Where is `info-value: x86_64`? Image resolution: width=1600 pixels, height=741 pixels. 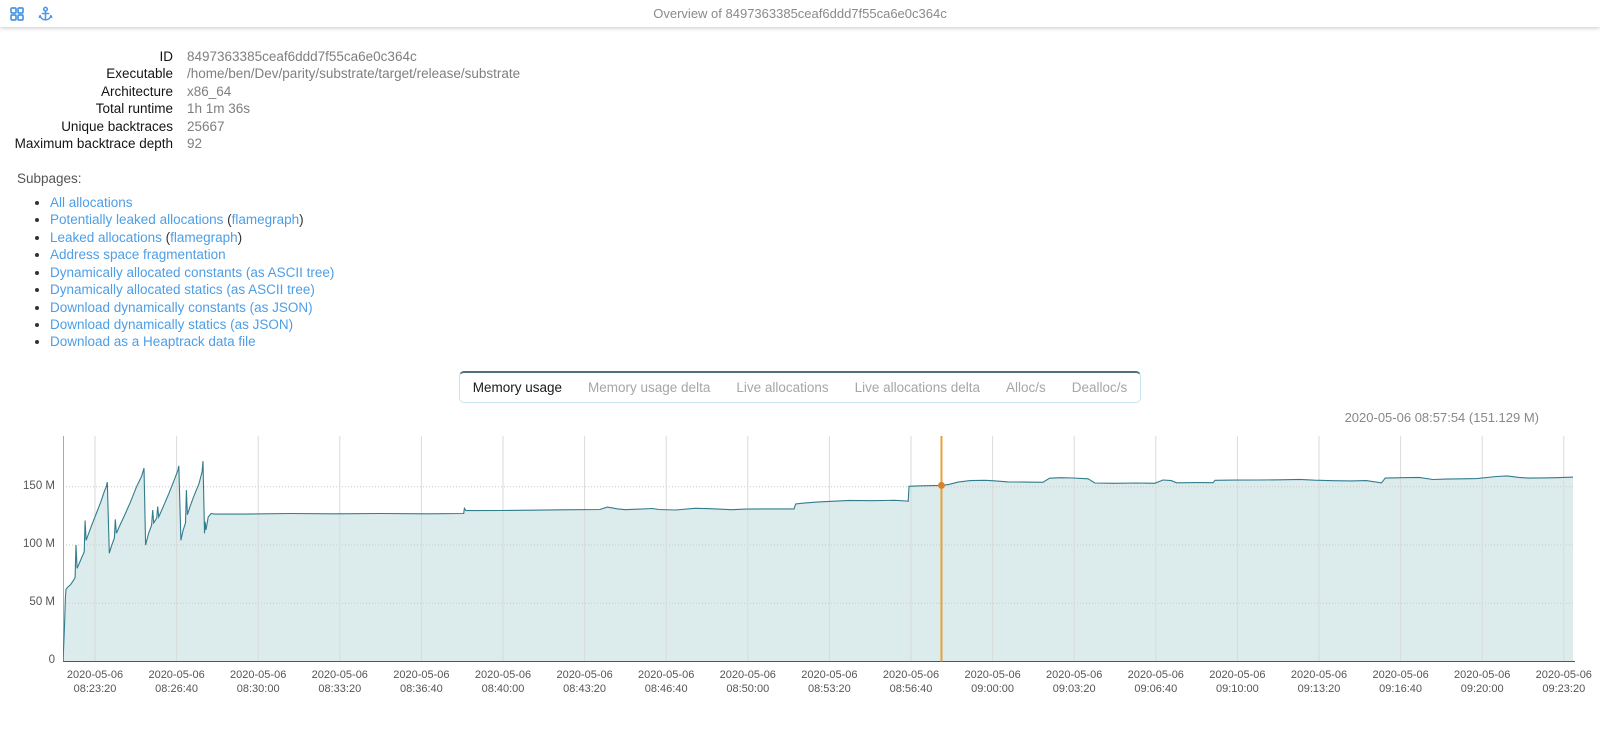
info-value: x86_64 is located at coordinates (209, 91).